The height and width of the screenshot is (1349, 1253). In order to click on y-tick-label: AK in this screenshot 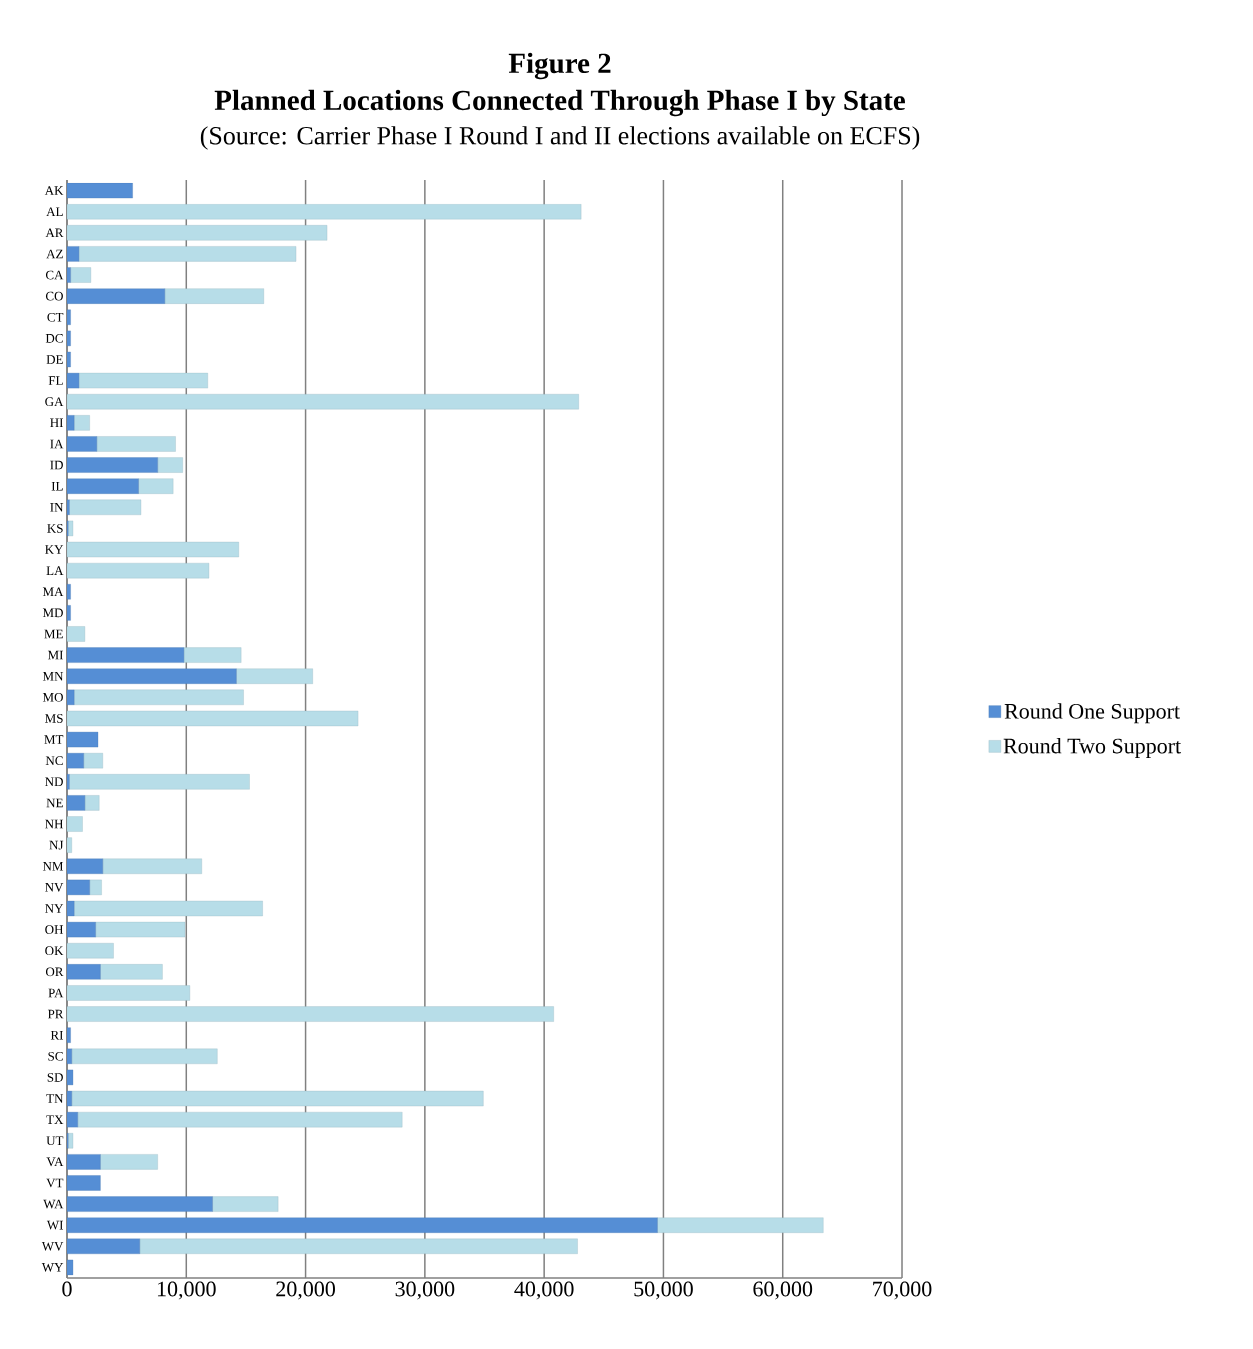, I will do `click(54, 190)`.